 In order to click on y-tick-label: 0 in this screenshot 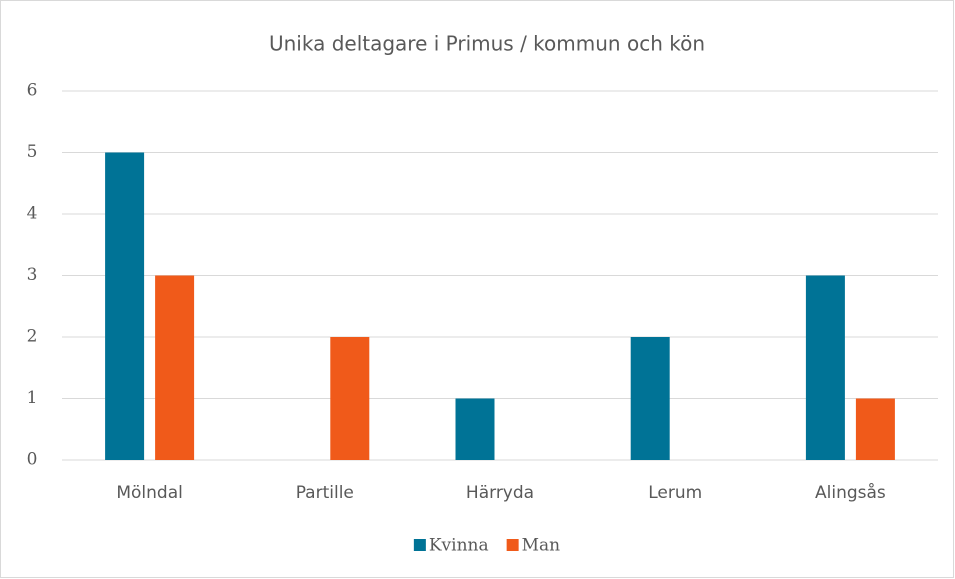, I will do `click(32, 460)`.